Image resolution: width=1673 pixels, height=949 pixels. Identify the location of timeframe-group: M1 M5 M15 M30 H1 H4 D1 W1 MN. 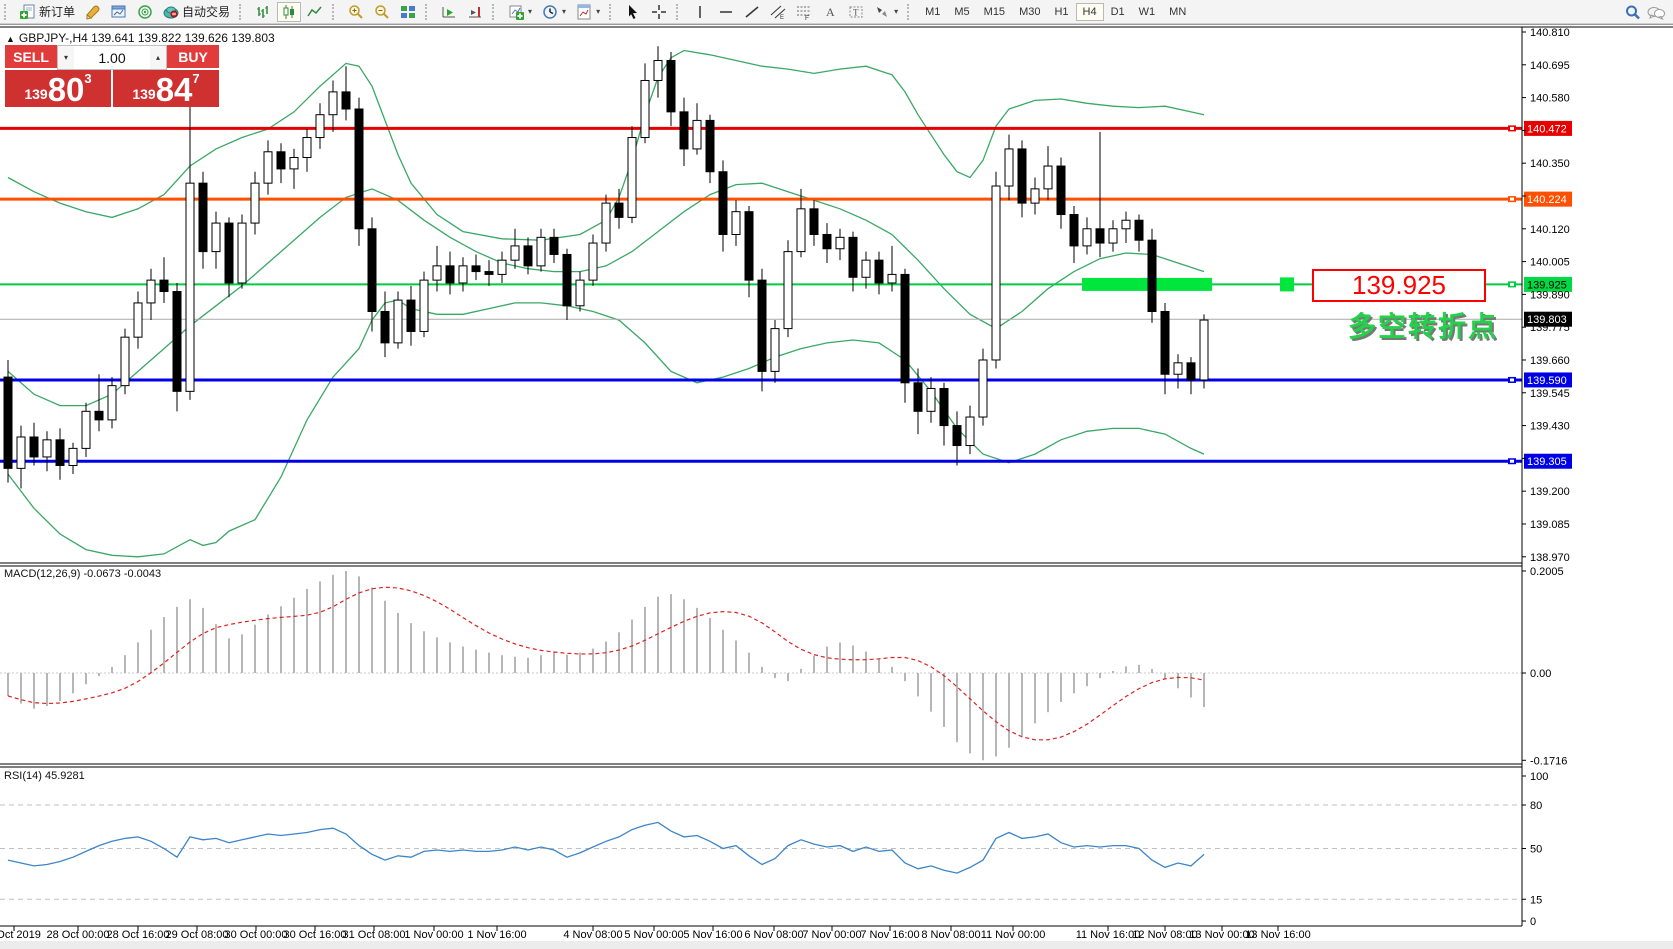
(1055, 11).